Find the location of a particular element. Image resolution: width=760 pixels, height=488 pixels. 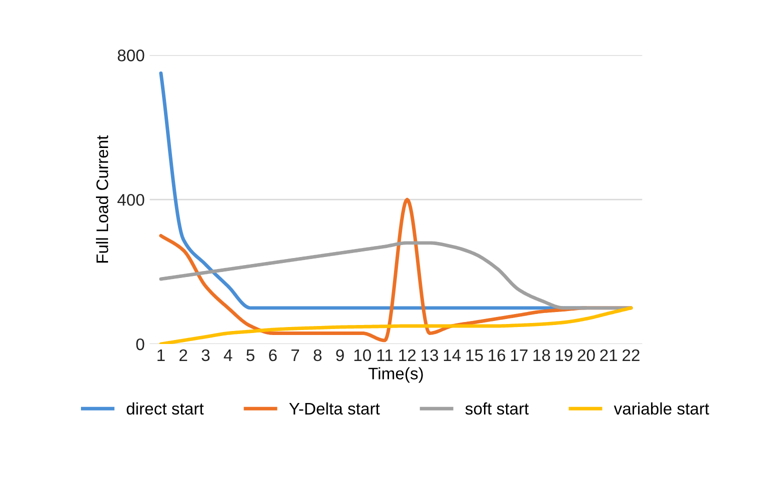

x-tick-label: 15 is located at coordinates (474, 356).